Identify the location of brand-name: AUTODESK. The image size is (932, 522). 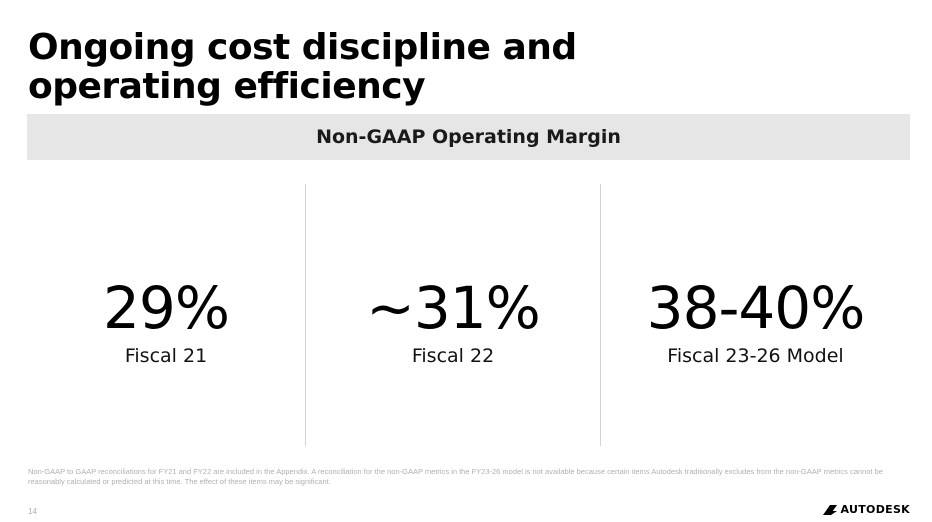
(875, 509).